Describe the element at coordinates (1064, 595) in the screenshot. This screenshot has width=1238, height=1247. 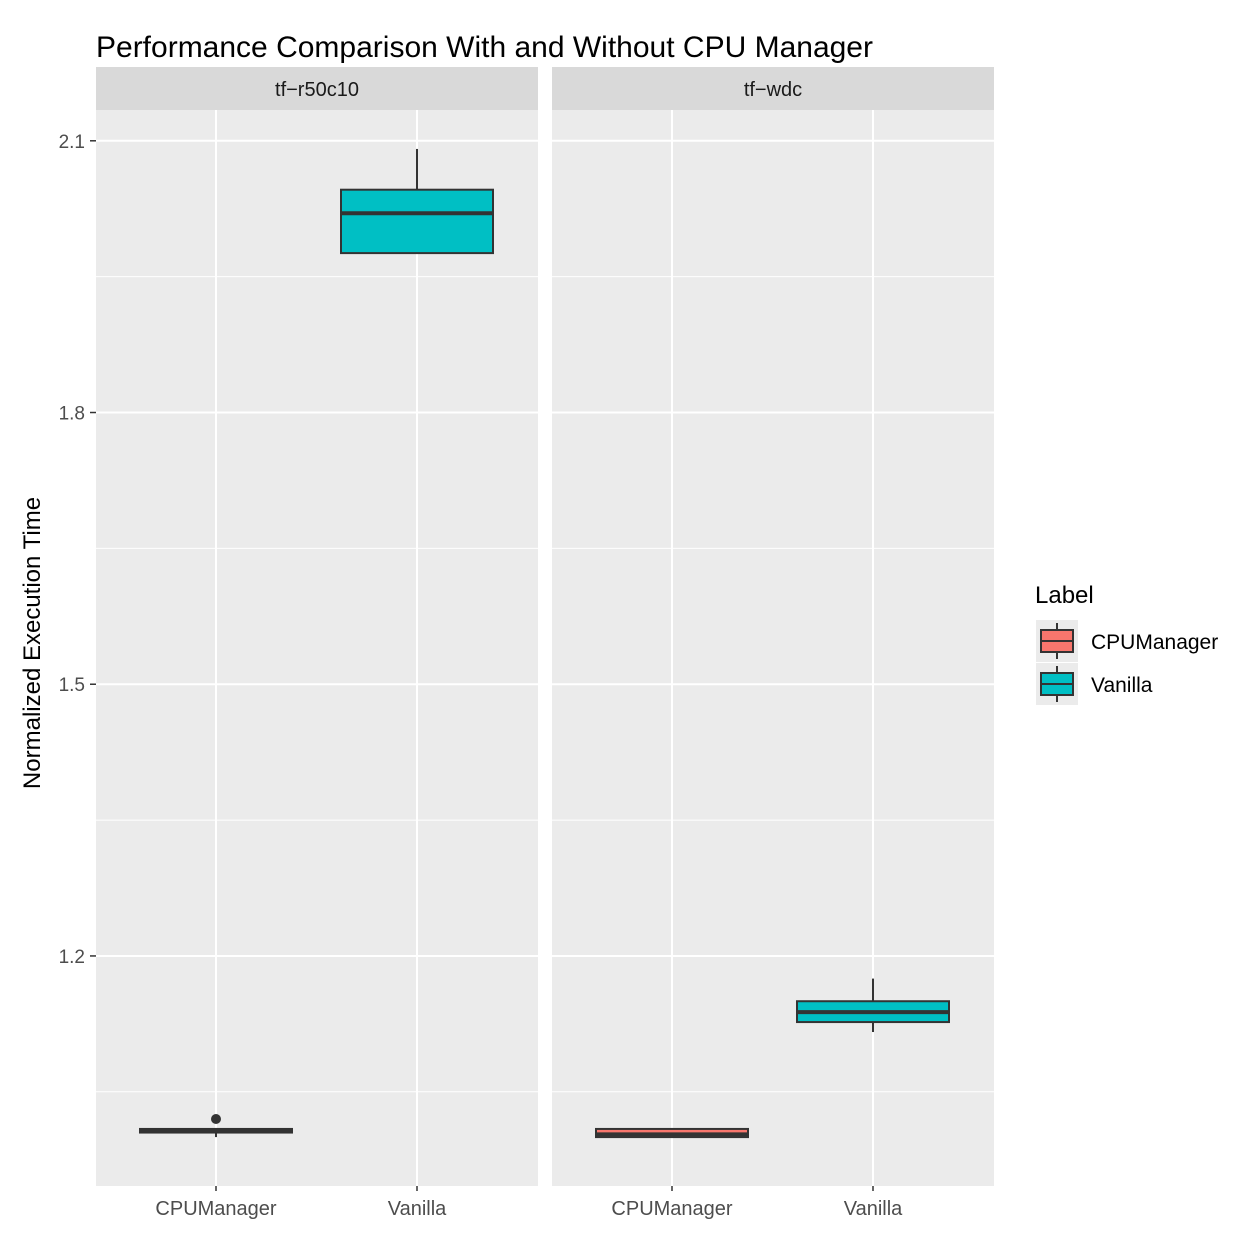
I see `legend-title: Label` at that location.